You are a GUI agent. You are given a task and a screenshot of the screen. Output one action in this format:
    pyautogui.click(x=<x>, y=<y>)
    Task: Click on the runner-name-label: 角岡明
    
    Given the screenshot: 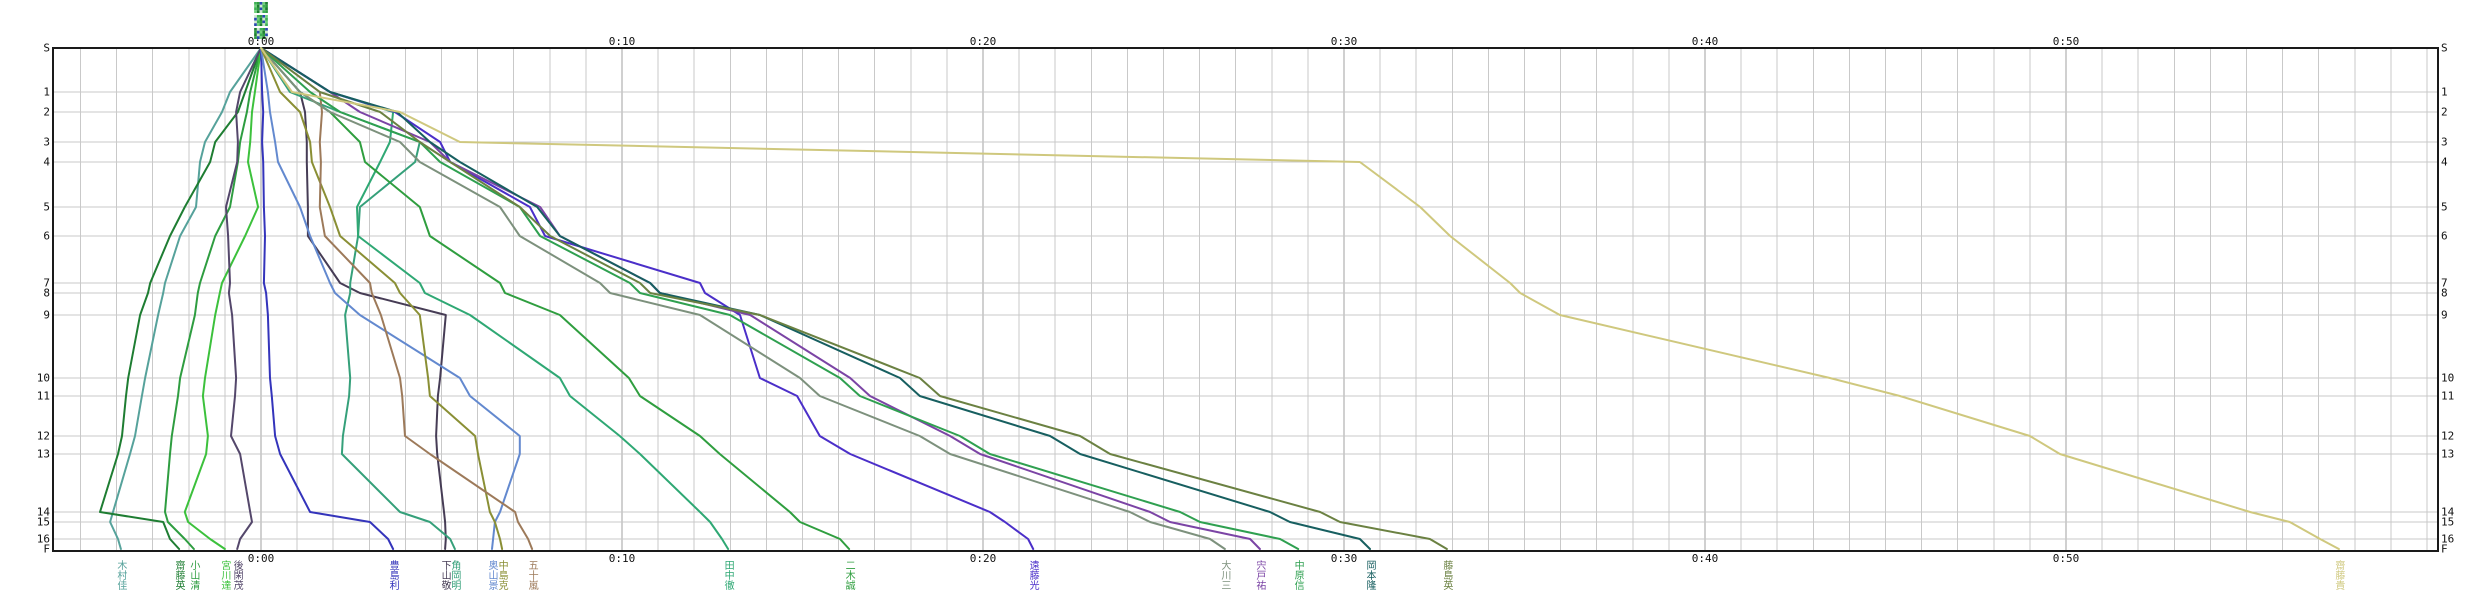 What is the action you would take?
    pyautogui.click(x=454, y=575)
    